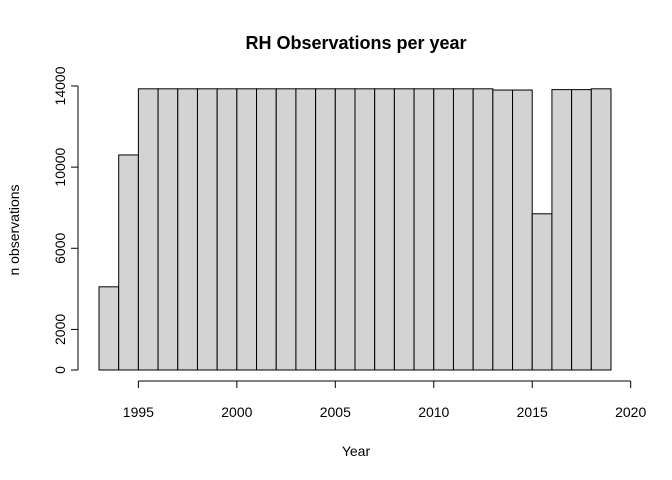 This screenshot has width=672, height=480. I want to click on bar-1996, so click(168, 229).